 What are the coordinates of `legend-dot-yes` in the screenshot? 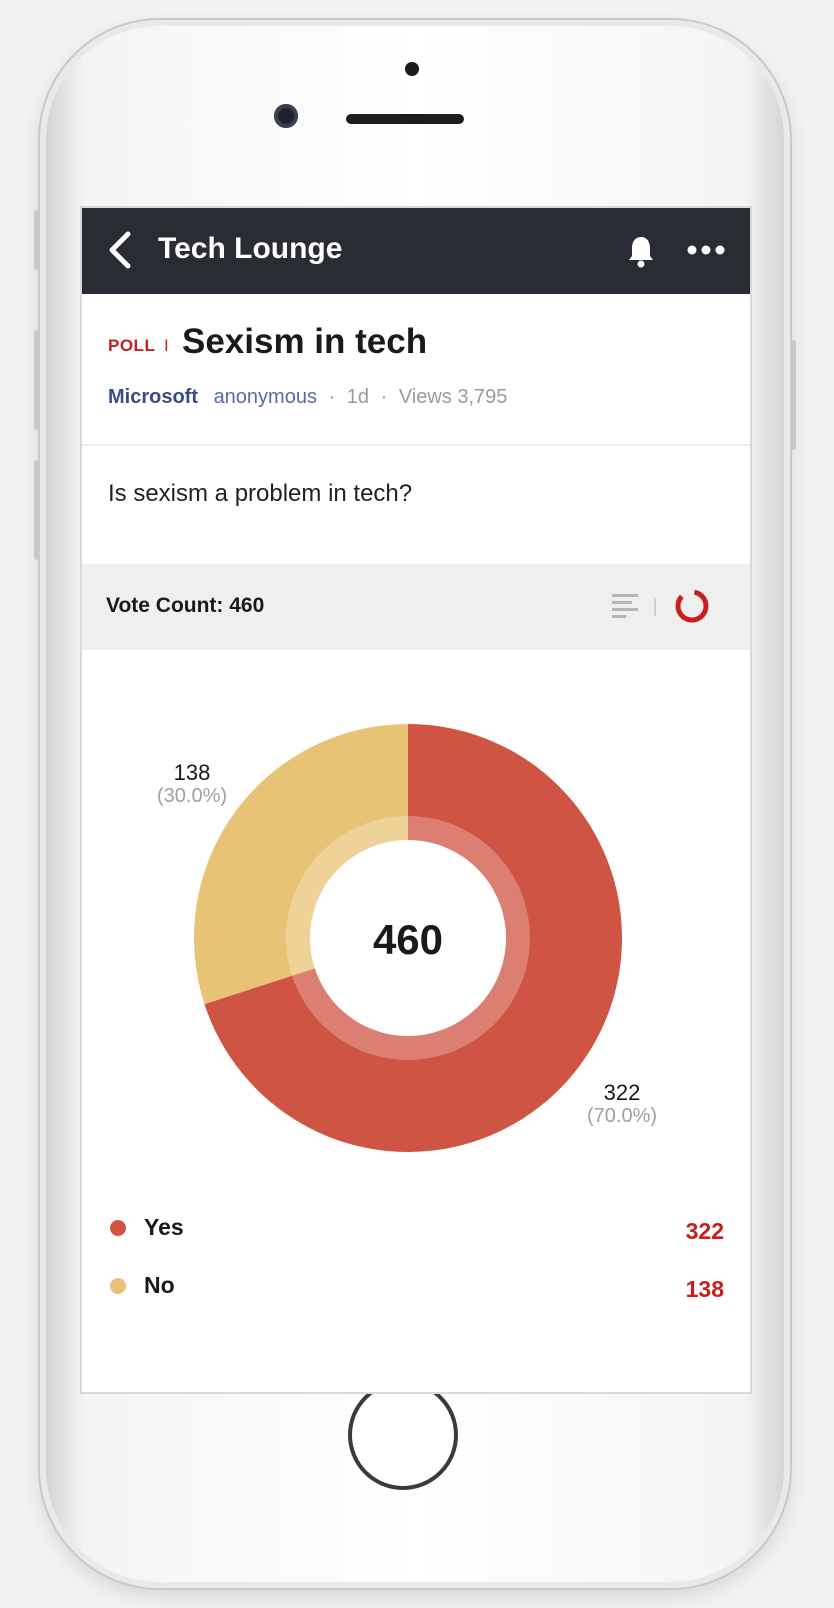 It's located at (118, 1228).